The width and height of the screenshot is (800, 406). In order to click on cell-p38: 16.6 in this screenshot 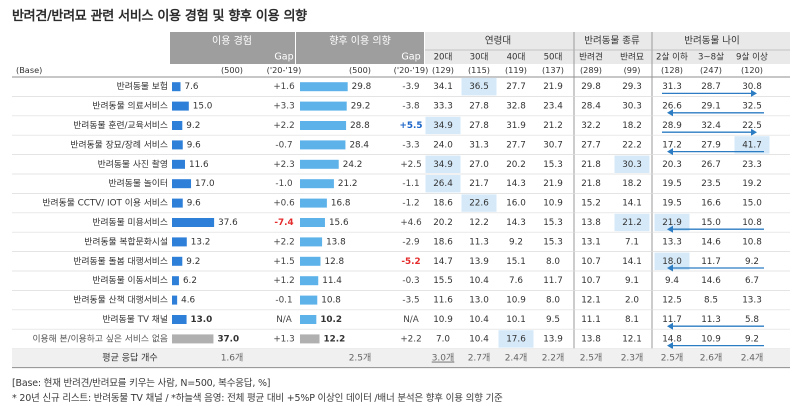, I will do `click(711, 204)`.